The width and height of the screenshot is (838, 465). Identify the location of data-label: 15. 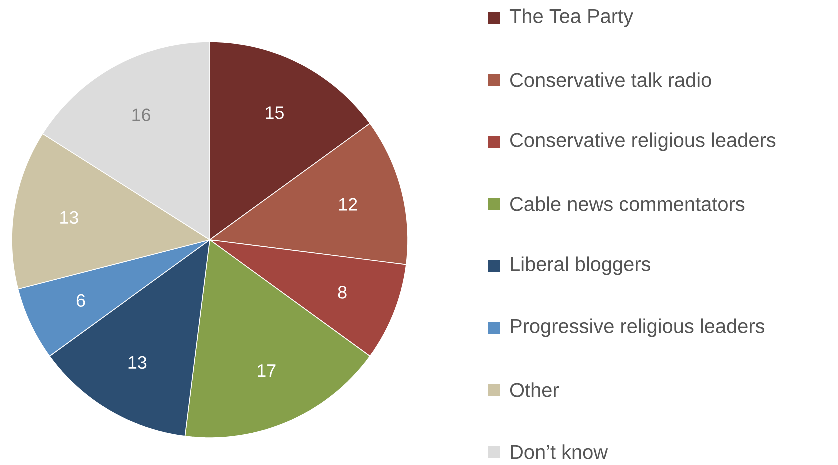
(275, 113).